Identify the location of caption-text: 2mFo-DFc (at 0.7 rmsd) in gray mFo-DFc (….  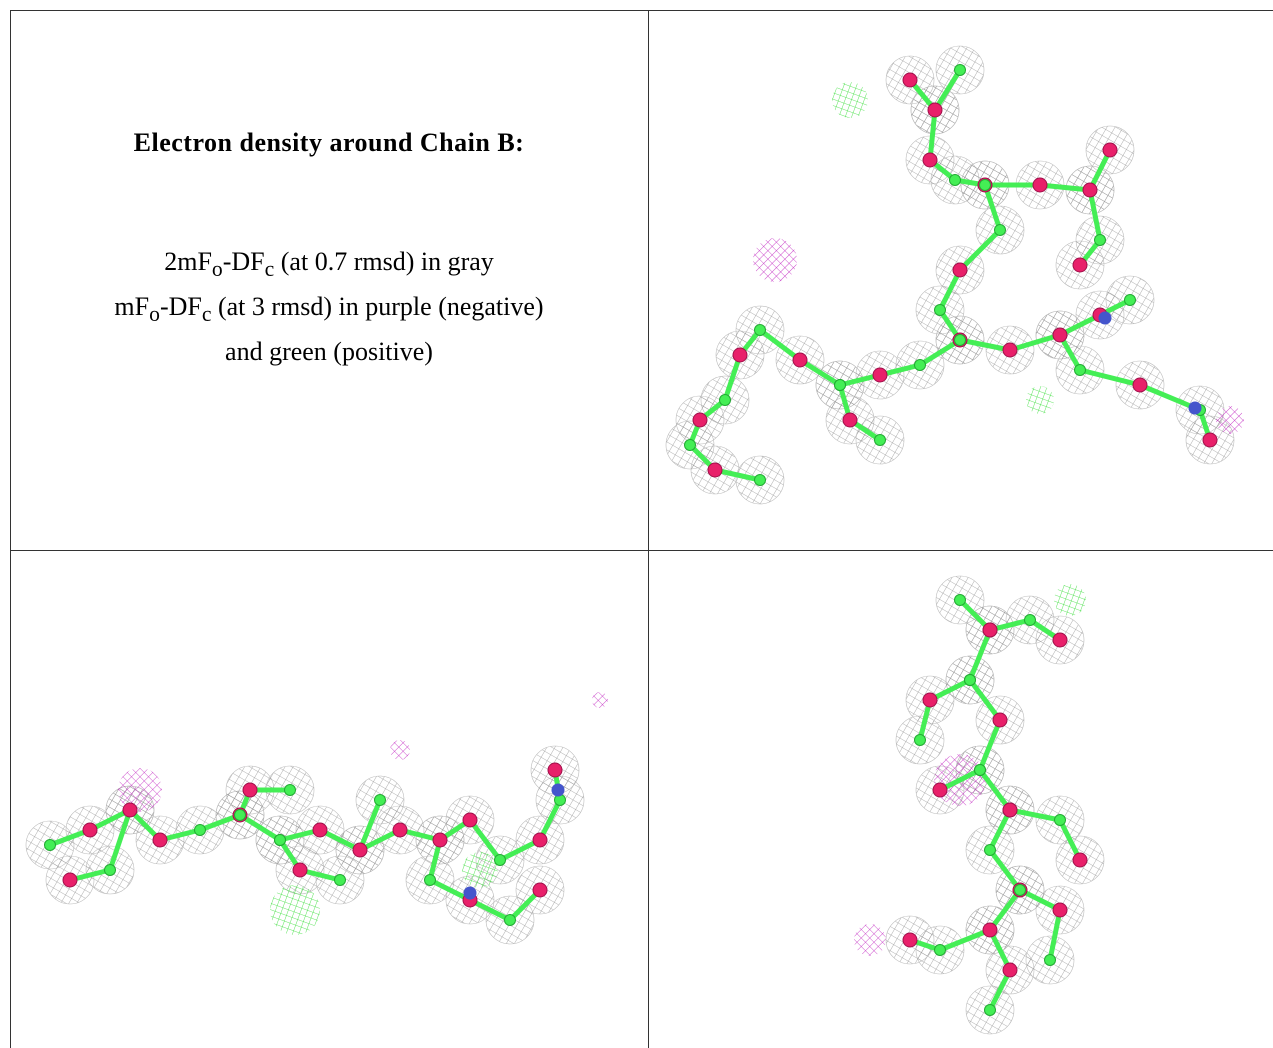
(329, 307).